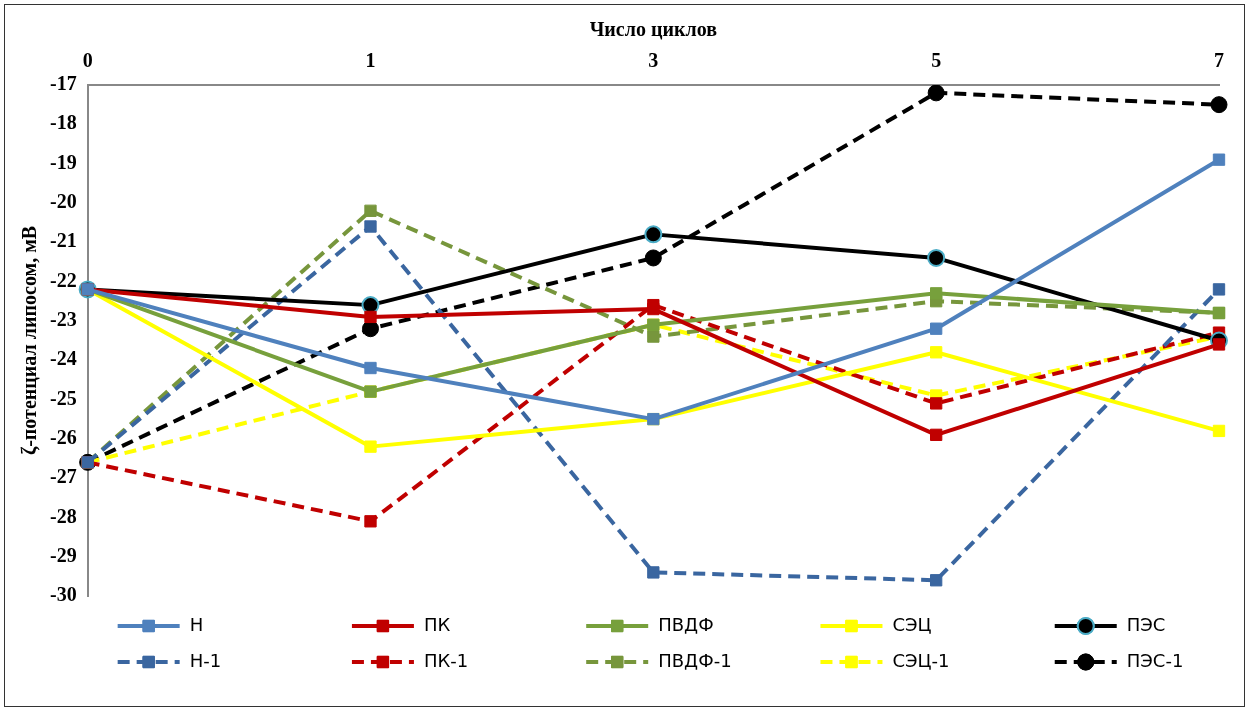  Describe the element at coordinates (63, 279) in the screenshot. I see `y-tick-label: -22` at that location.